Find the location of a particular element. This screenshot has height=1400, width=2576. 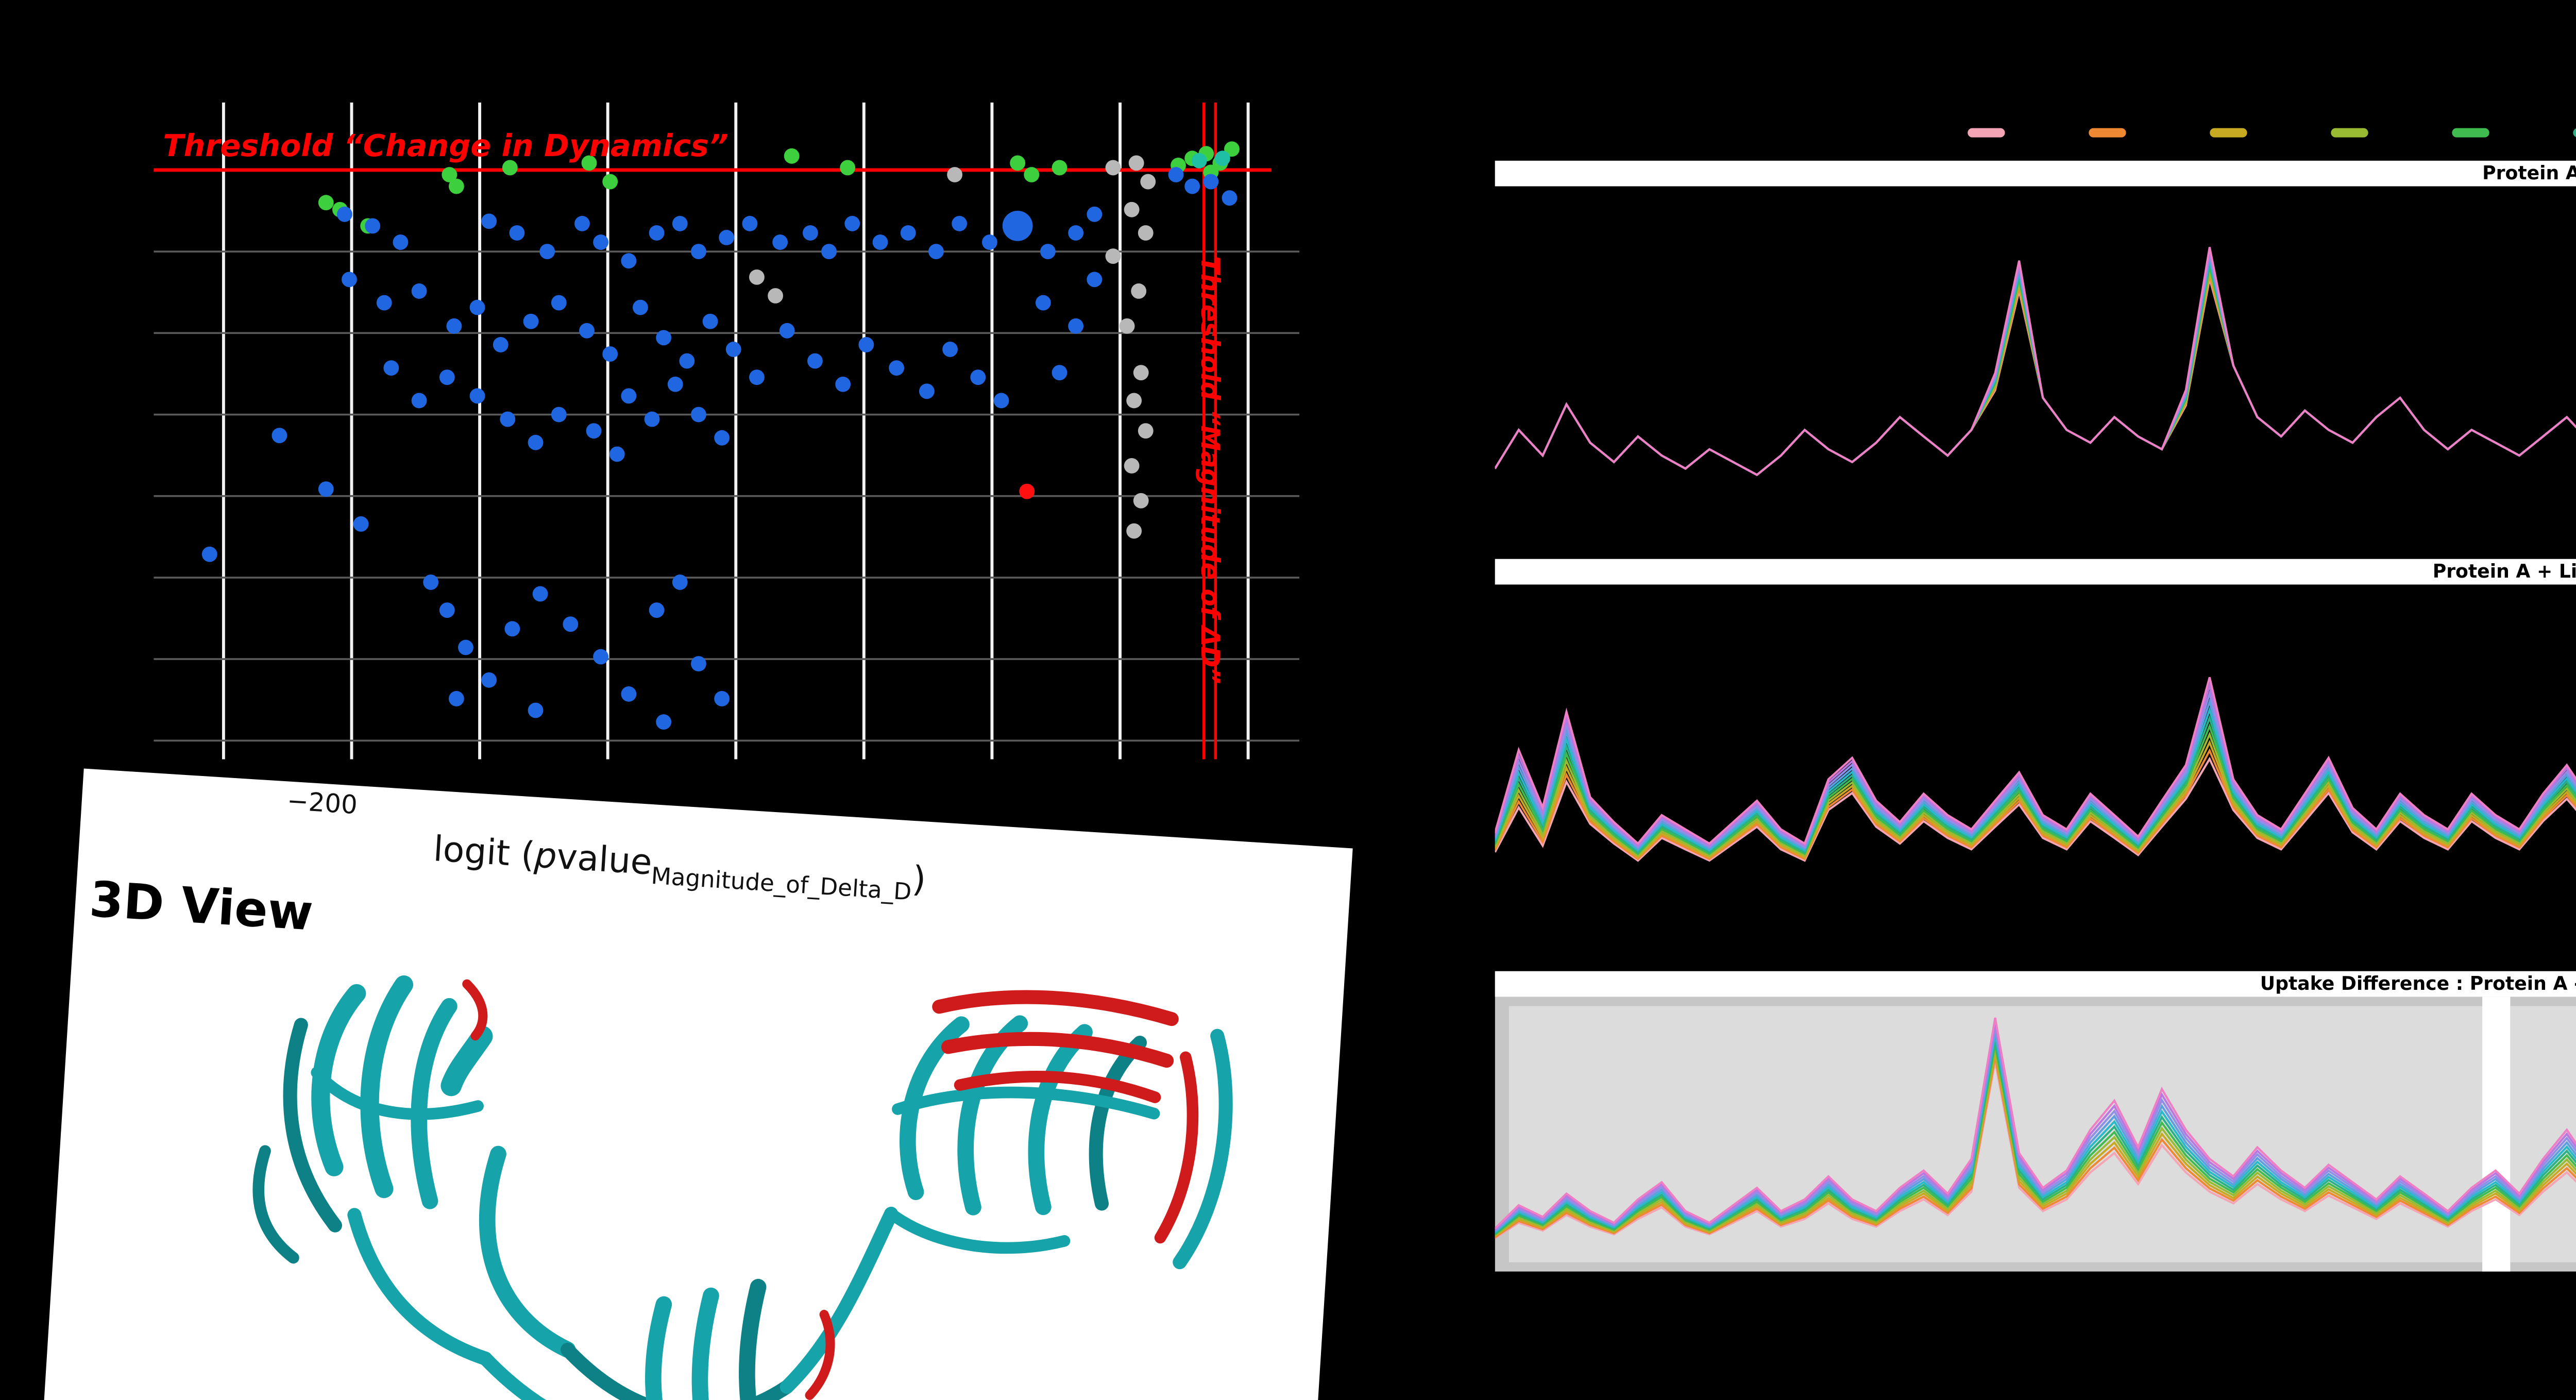

uptake-difference-chart is located at coordinates (2035, 1134).